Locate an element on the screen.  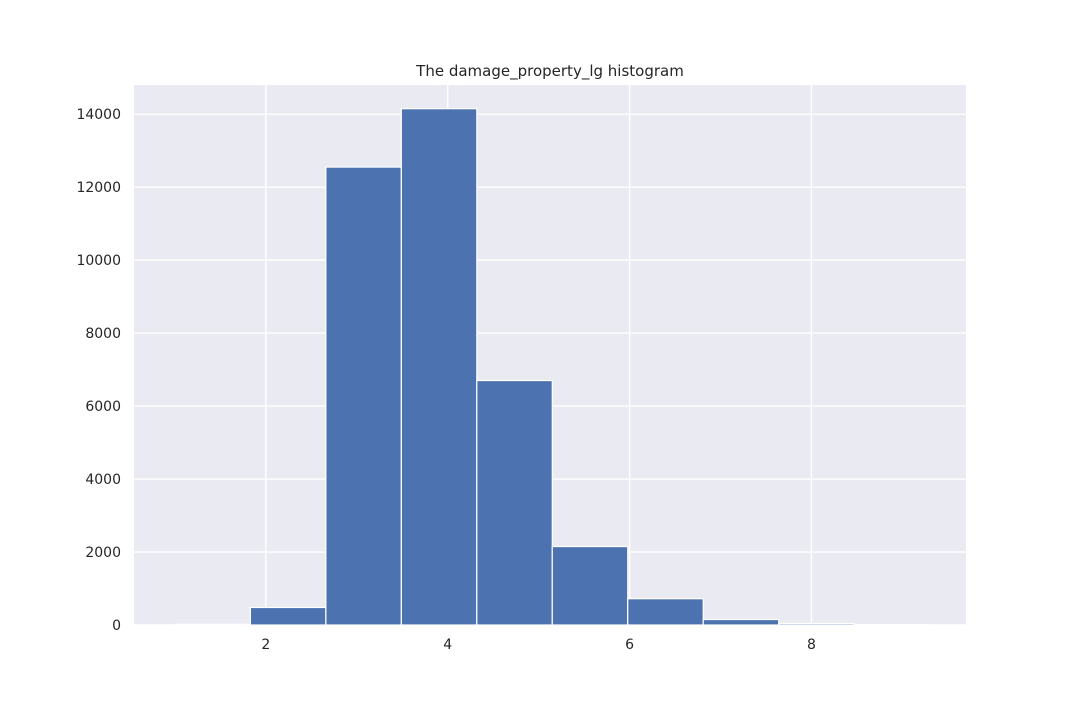
y-axis-ticks: 0 2000 4000 6000 8000 10000 12000 14000 is located at coordinates (98, 370).